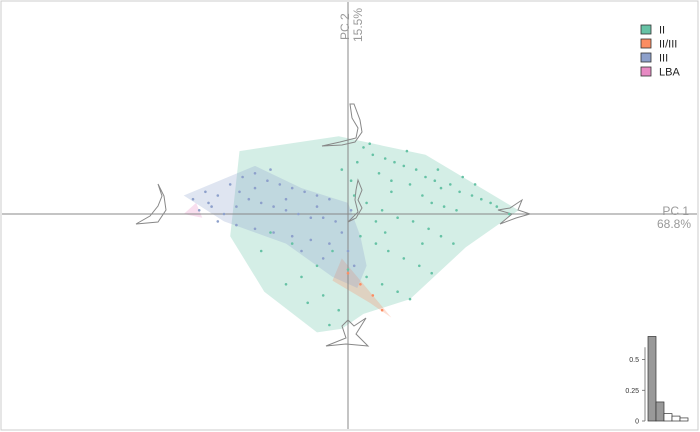 This screenshot has height=432, width=700. What do you see at coordinates (660, 51) in the screenshot?
I see `legend: II II/III III LBA` at bounding box center [660, 51].